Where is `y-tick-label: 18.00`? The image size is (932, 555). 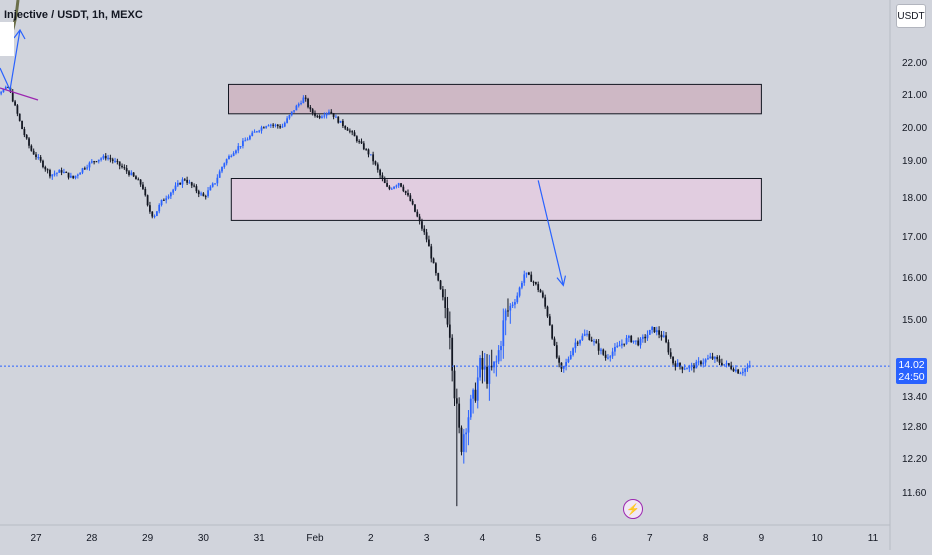
y-tick-label: 18.00 is located at coordinates (914, 198).